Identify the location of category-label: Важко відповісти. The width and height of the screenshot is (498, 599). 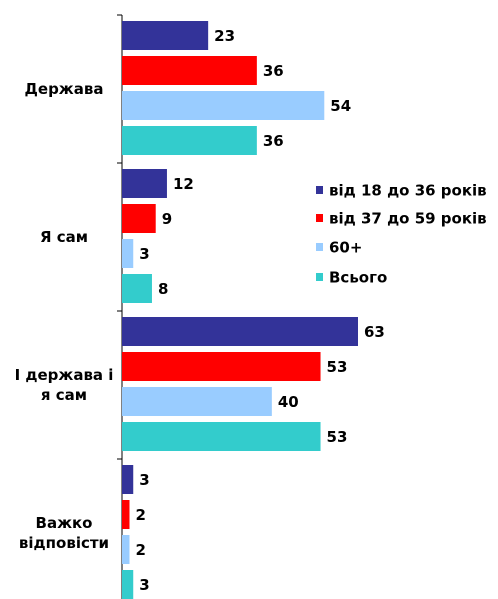
(64, 533).